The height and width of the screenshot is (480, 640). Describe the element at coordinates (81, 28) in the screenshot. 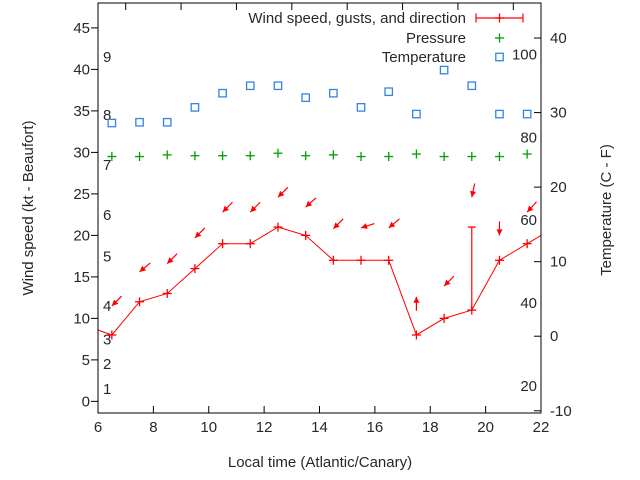

I see `left-axis-tick-label: 45` at that location.